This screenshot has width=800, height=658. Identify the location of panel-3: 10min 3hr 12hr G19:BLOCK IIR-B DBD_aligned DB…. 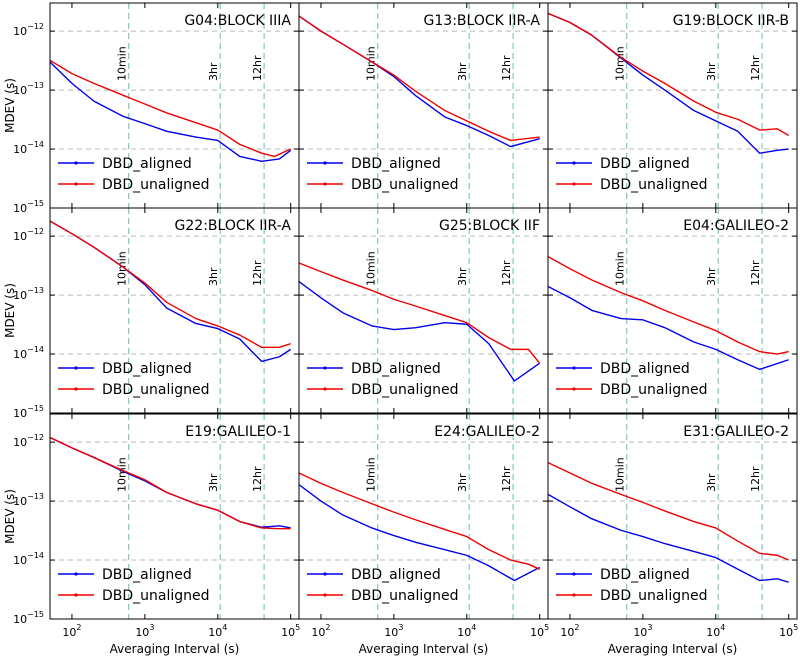
(672, 105).